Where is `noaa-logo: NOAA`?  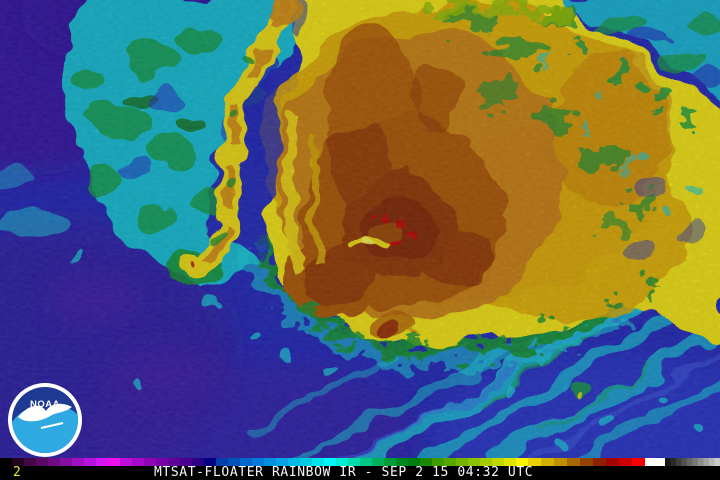
noaa-logo: NOAA is located at coordinates (45, 420).